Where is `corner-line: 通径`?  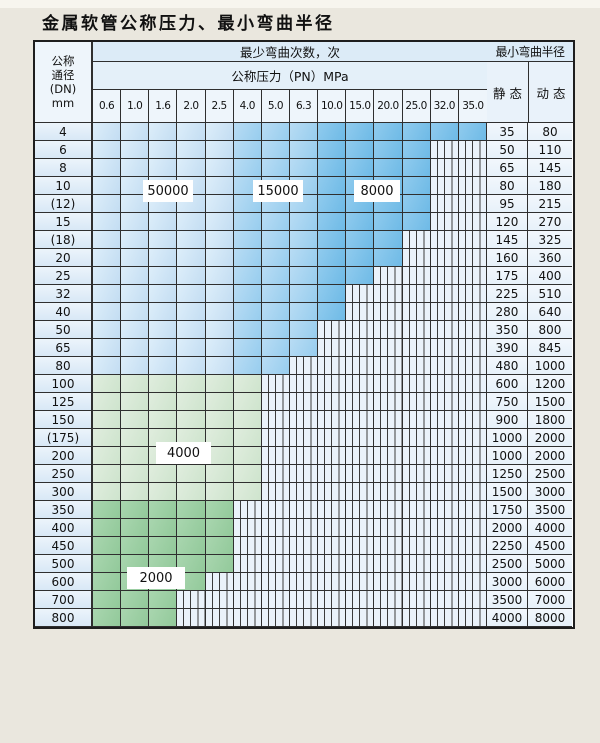 corner-line: 通径 is located at coordinates (63, 75).